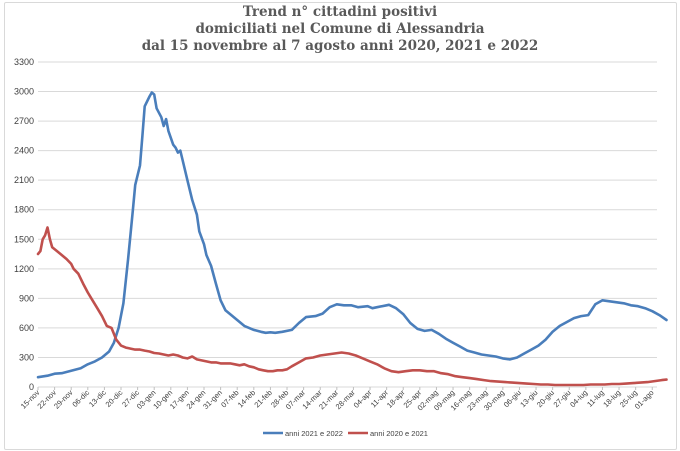 This screenshot has width=680, height=451. What do you see at coordinates (26, 328) in the screenshot?
I see `y-tick-label: 600` at bounding box center [26, 328].